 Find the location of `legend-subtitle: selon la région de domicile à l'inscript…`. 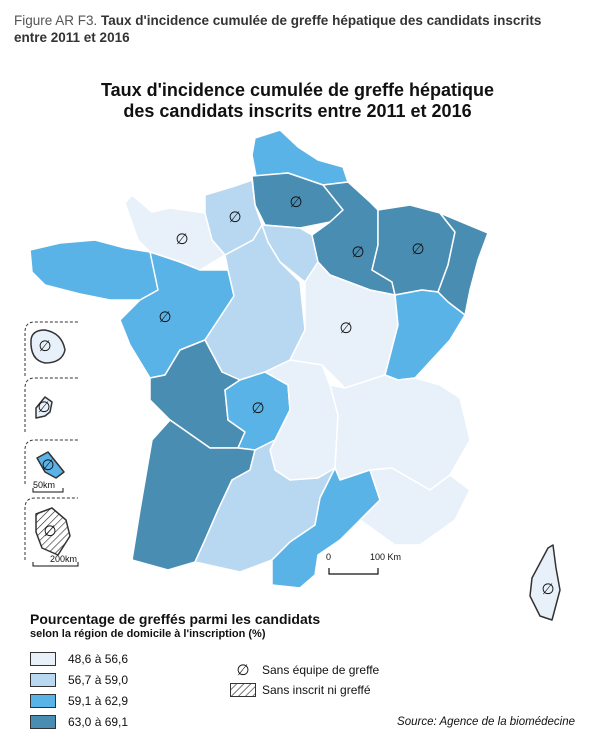

legend-subtitle: selon la région de domicile à l'inscript… is located at coordinates (148, 634).